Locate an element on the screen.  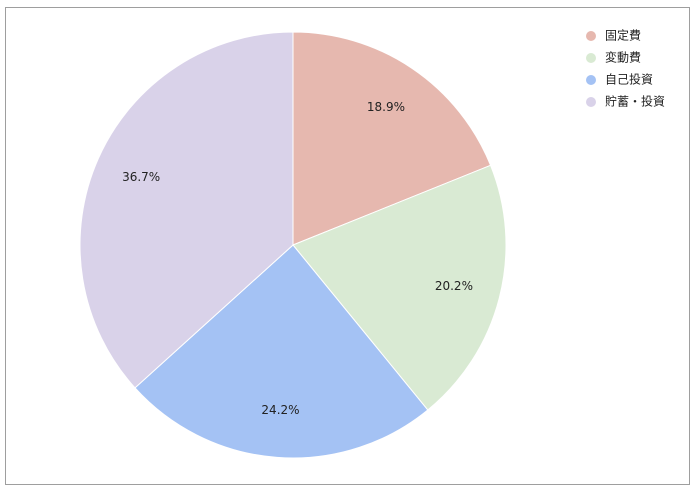
pie-slice is located at coordinates (392, 138).